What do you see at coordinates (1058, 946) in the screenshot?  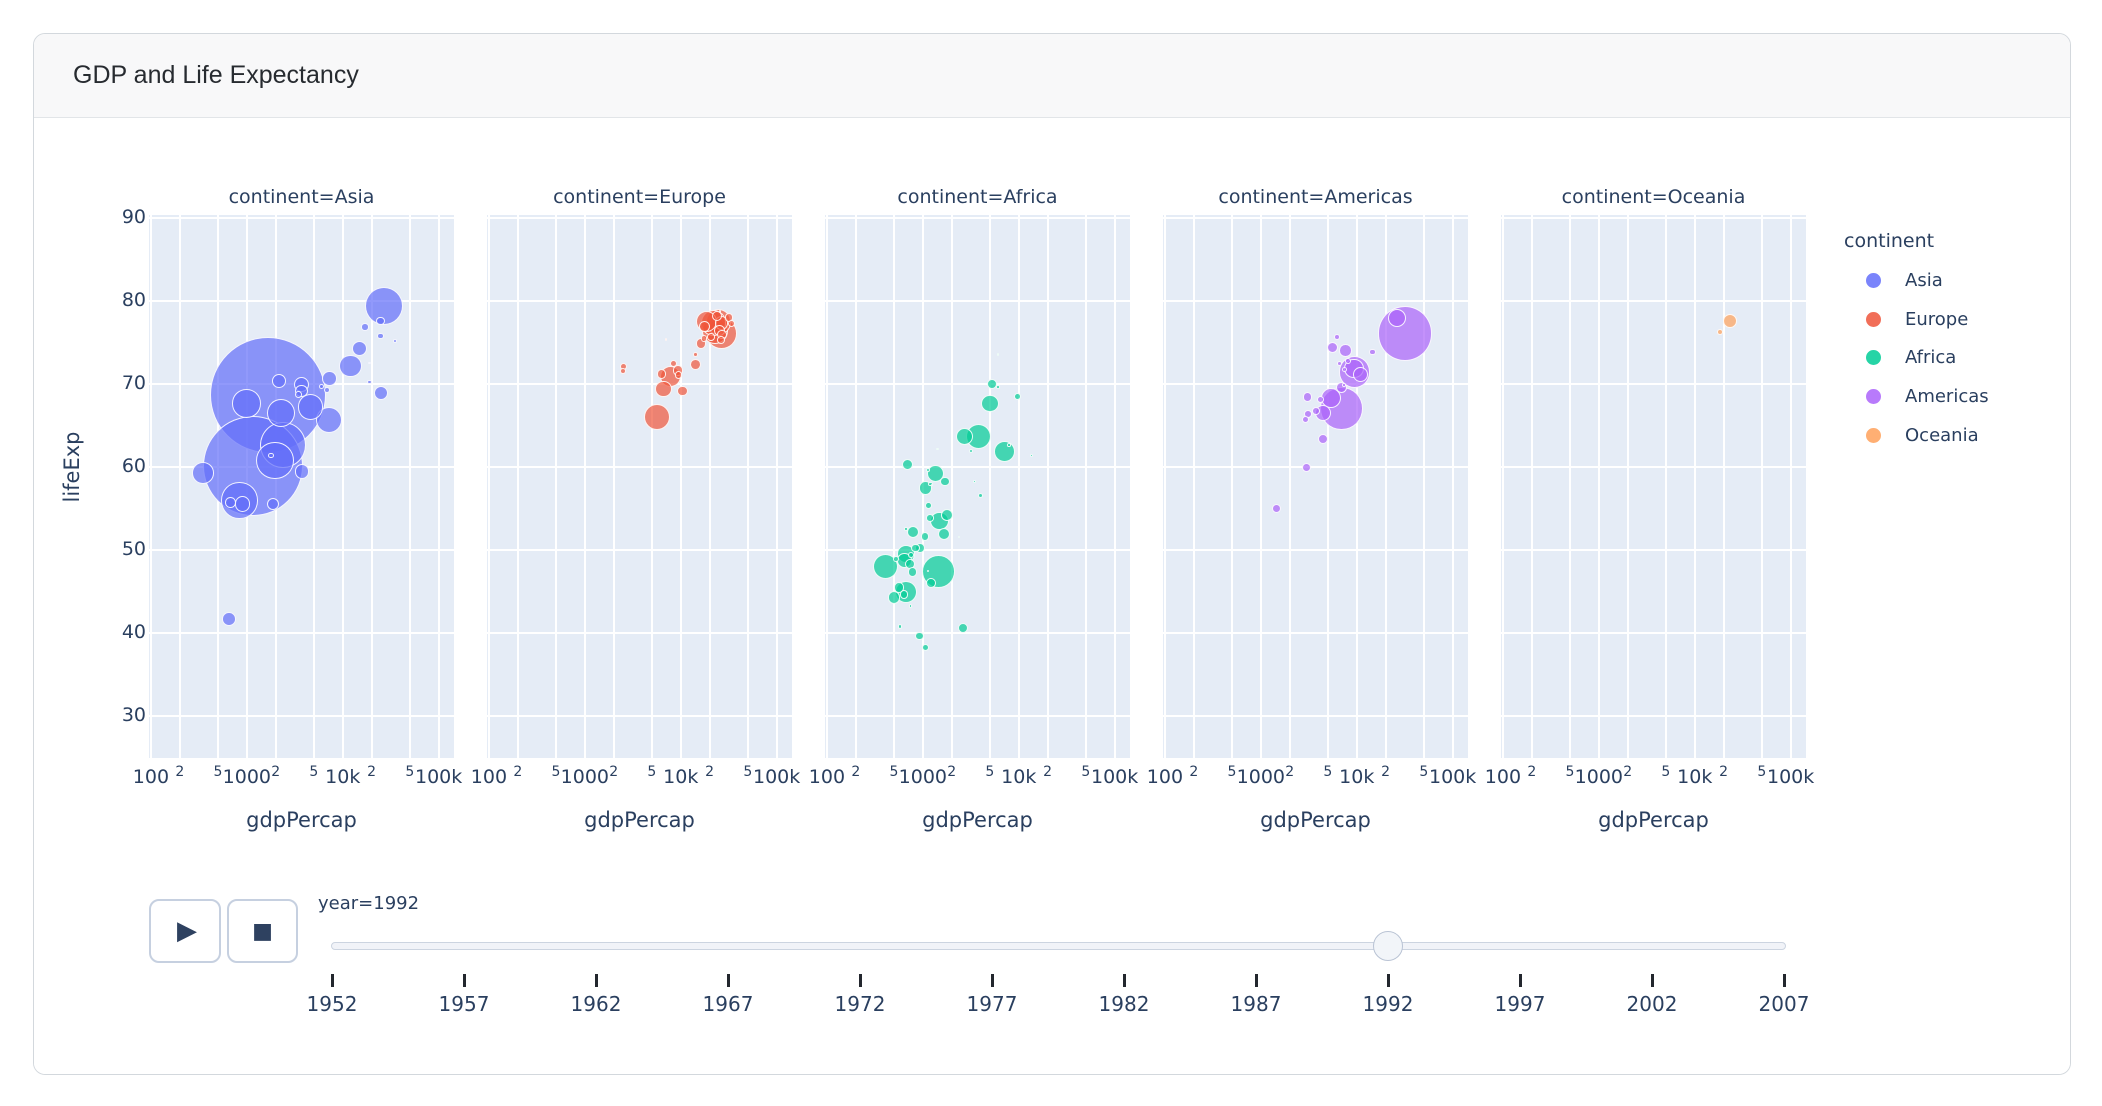 I see `slider-track` at bounding box center [1058, 946].